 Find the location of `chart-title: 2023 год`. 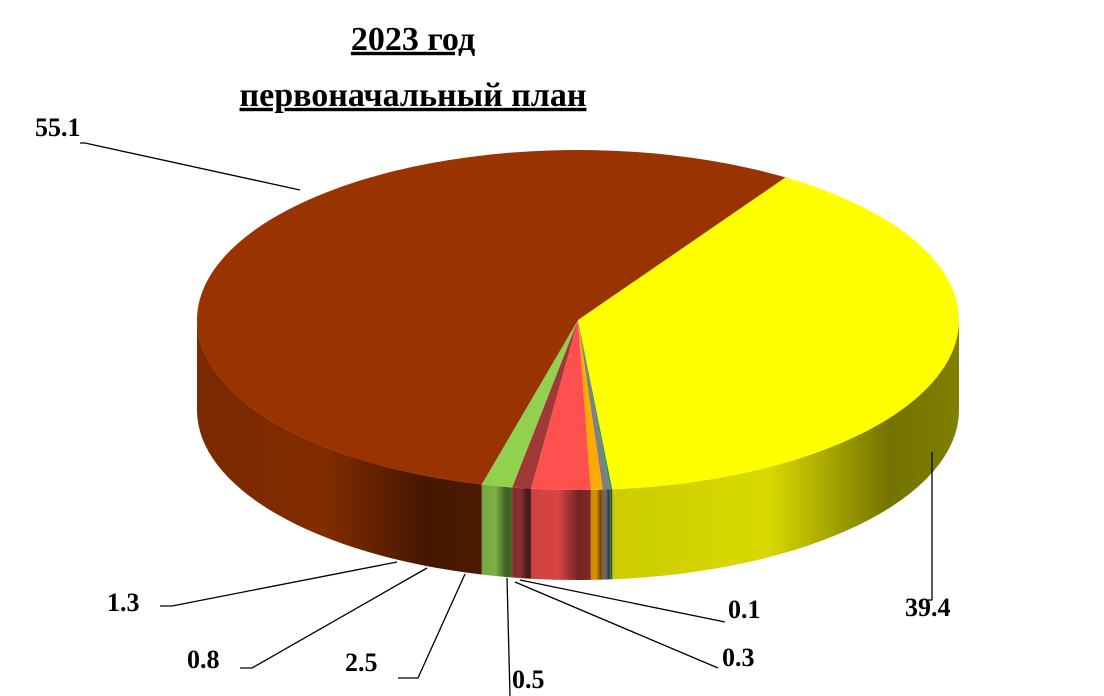

chart-title: 2023 год is located at coordinates (413, 39).